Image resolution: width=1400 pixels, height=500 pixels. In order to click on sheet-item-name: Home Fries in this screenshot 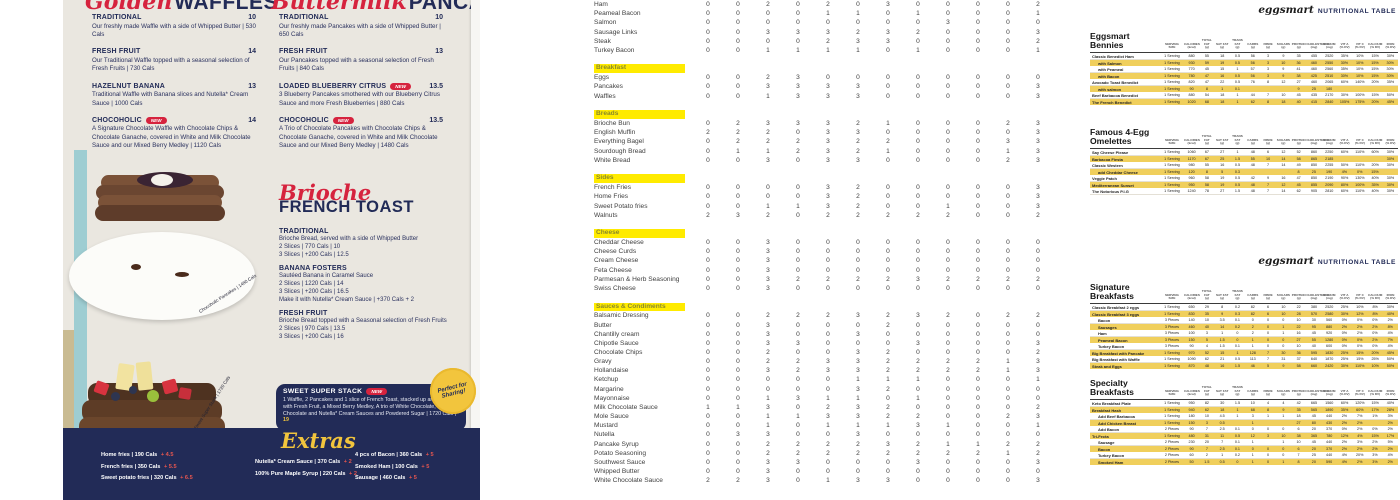, I will do `click(611, 197)`.